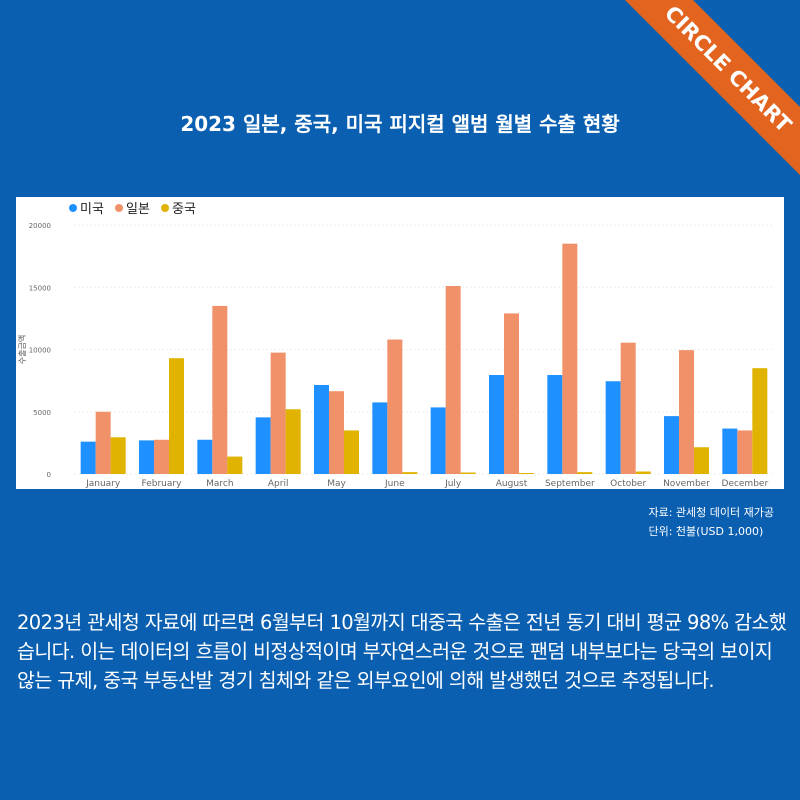 This screenshot has height=800, width=800. I want to click on bar-3-september, so click(585, 473).